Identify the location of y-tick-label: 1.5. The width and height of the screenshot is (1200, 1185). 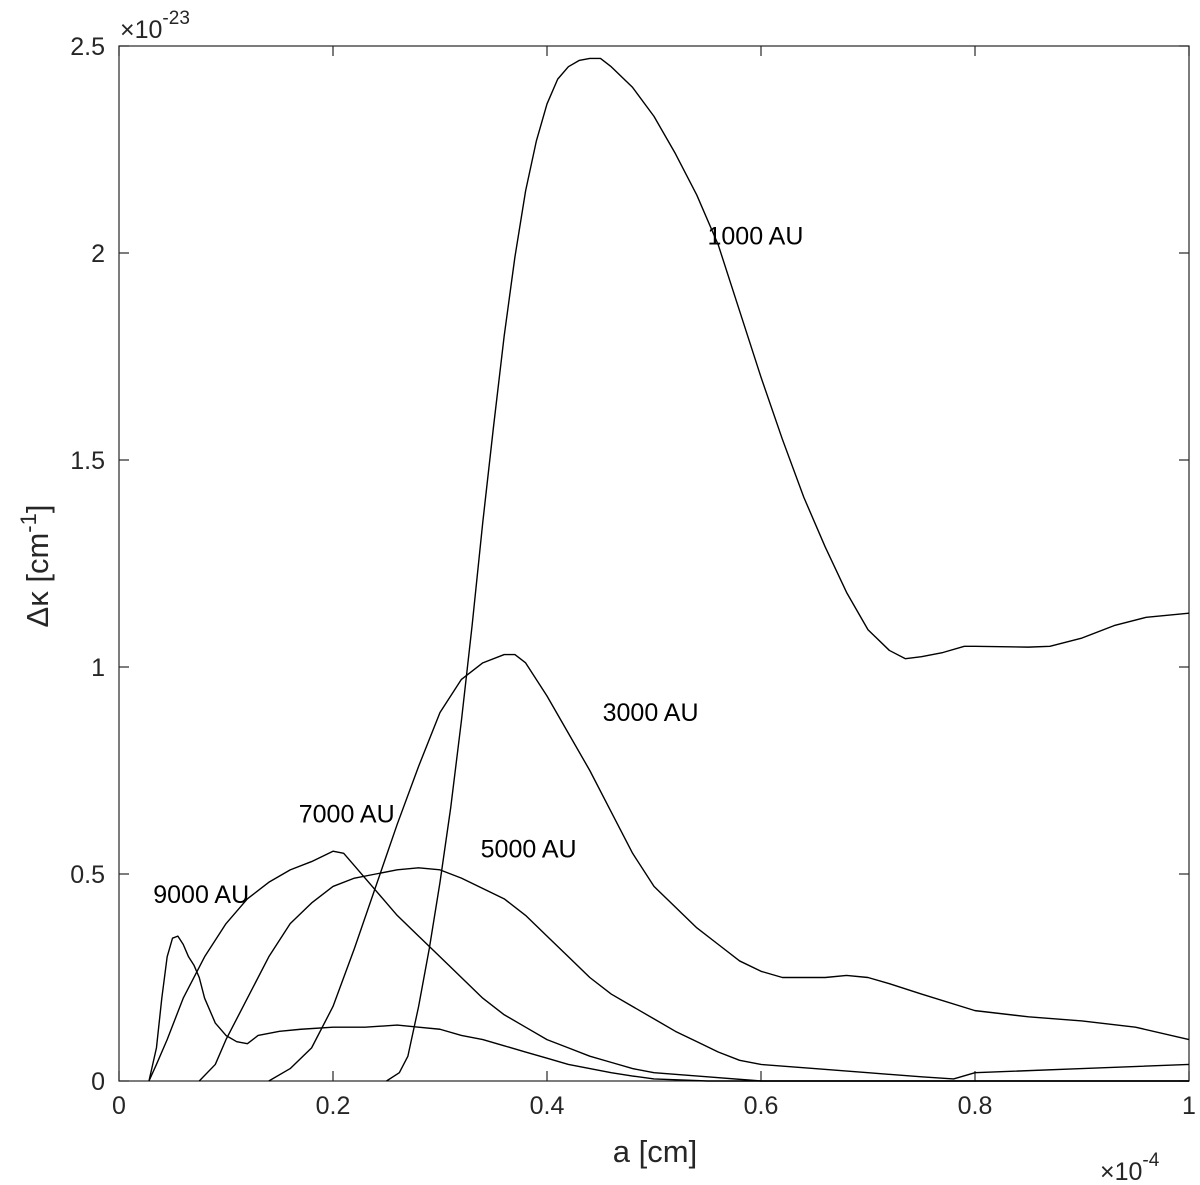
(87, 461).